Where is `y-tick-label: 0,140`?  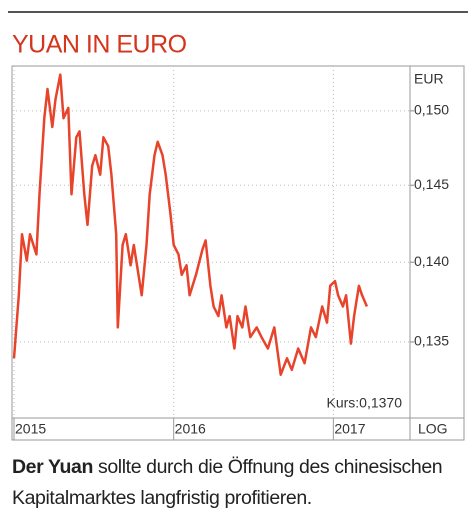
y-tick-label: 0,140 is located at coordinates (431, 261).